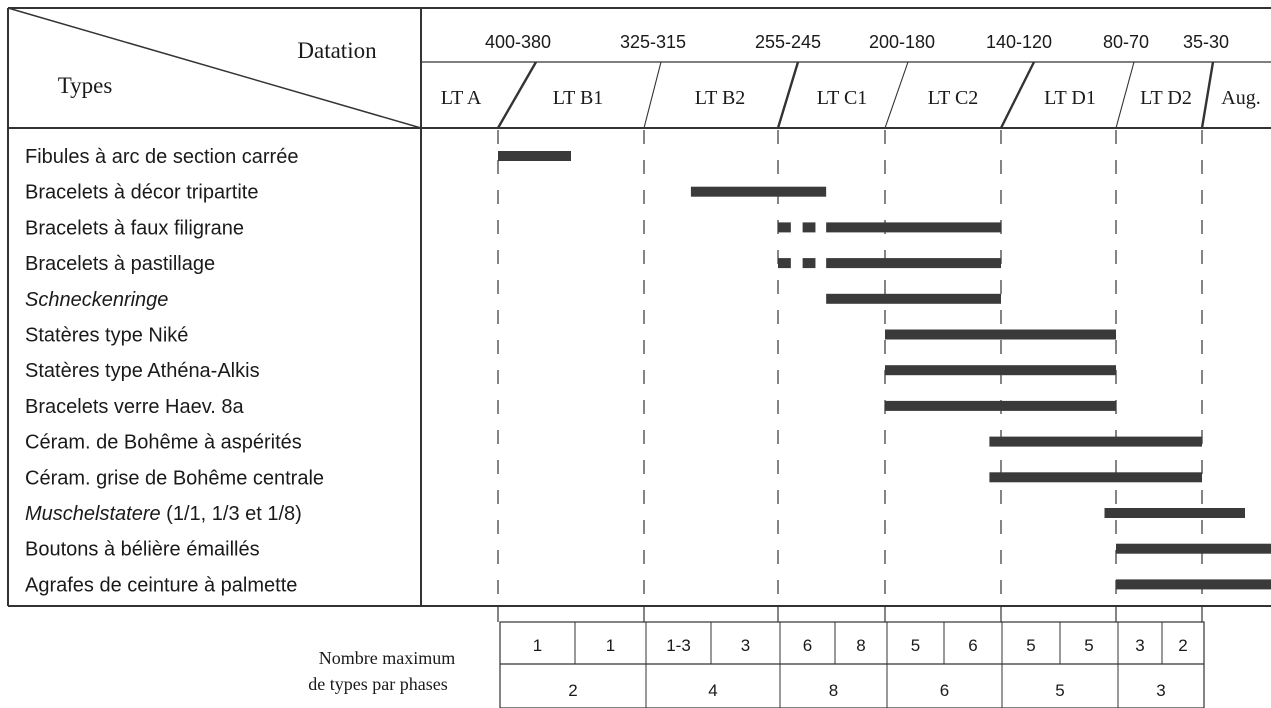 This screenshot has width=1271, height=708. Describe the element at coordinates (1166, 98) in the screenshot. I see `phase-label: LT D2` at that location.